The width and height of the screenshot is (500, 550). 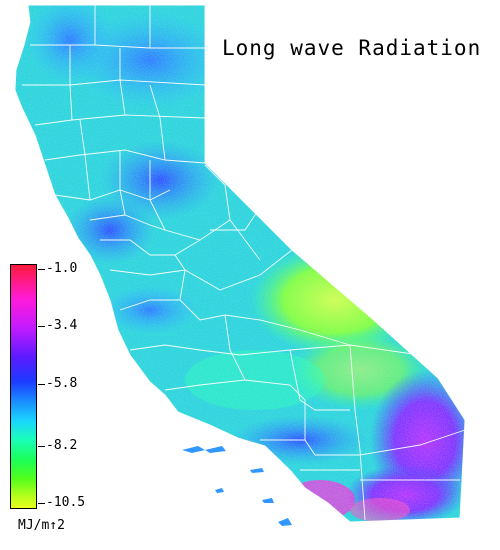 What do you see at coordinates (352, 48) in the screenshot?
I see `map-title: Long wave Radiation` at bounding box center [352, 48].